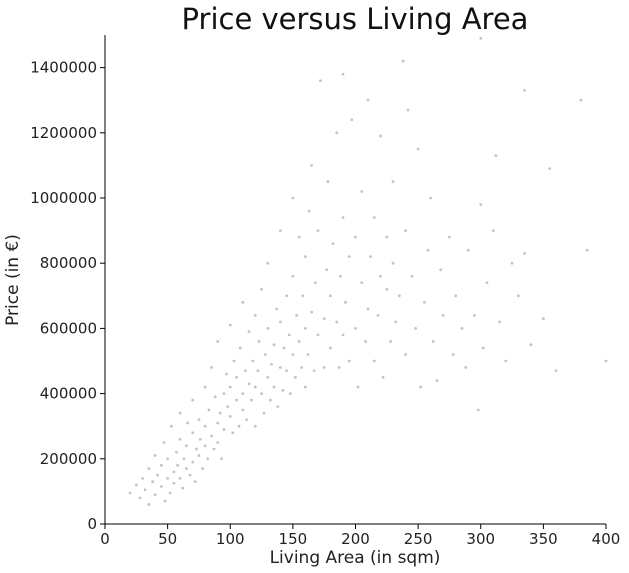  What do you see at coordinates (606, 539) in the screenshot?
I see `x-tick-label: 400` at bounding box center [606, 539].